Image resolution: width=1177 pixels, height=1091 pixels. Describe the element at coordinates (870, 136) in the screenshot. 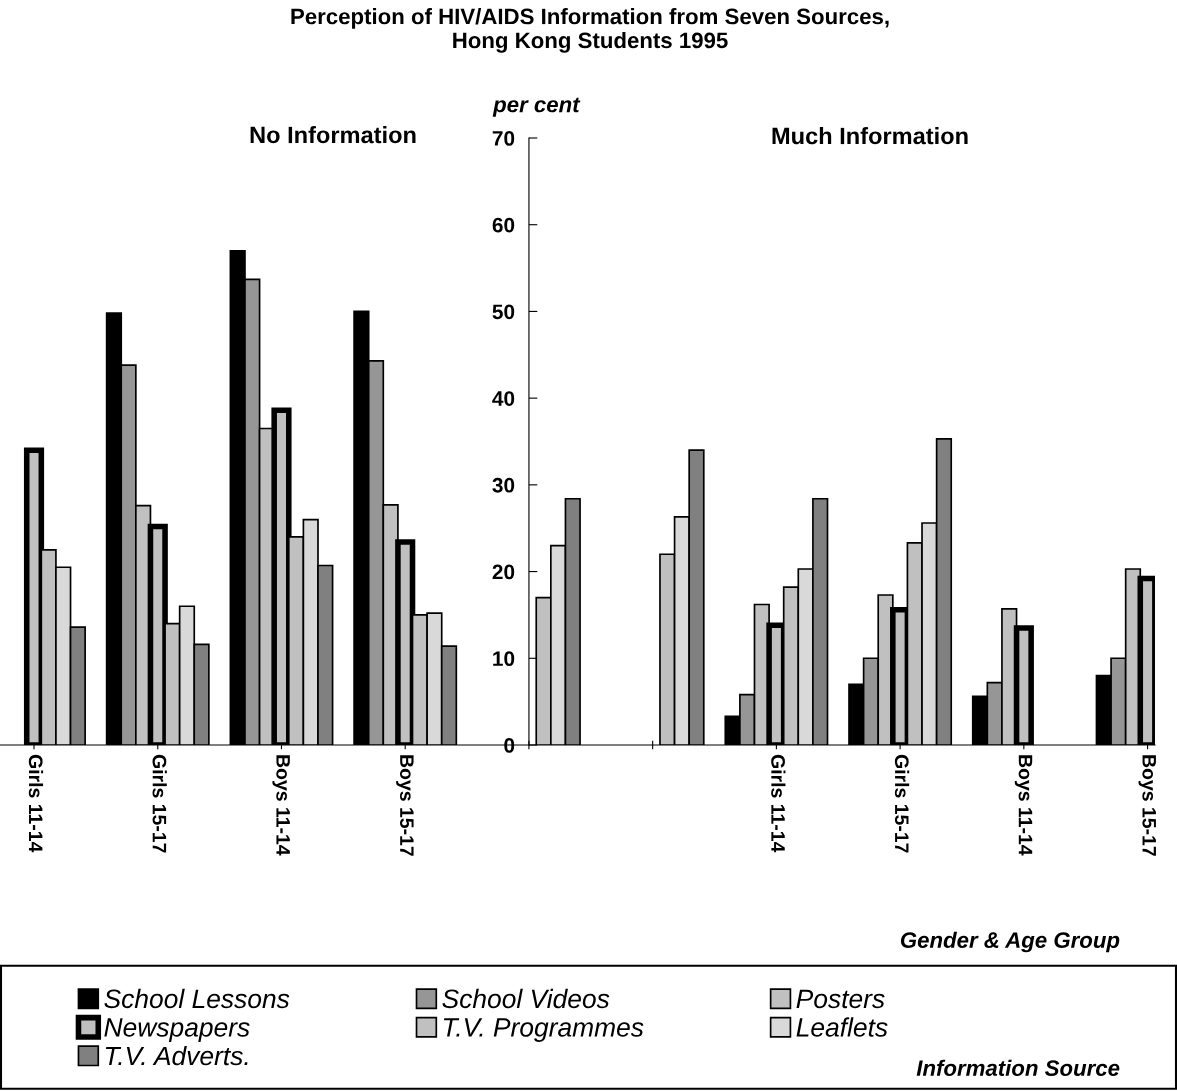

I see `annotation: Much Information` at that location.